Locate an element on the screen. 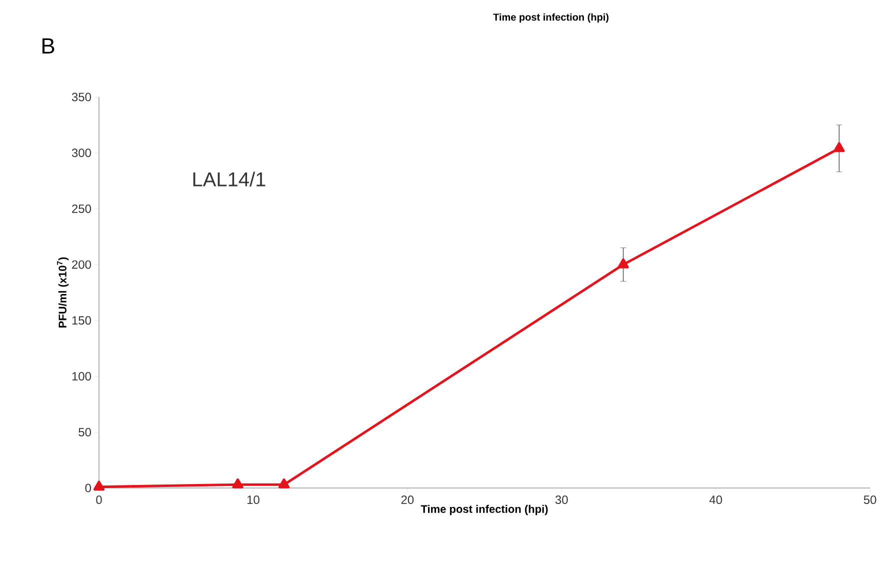  y-tick-label: 0 is located at coordinates (88, 488).